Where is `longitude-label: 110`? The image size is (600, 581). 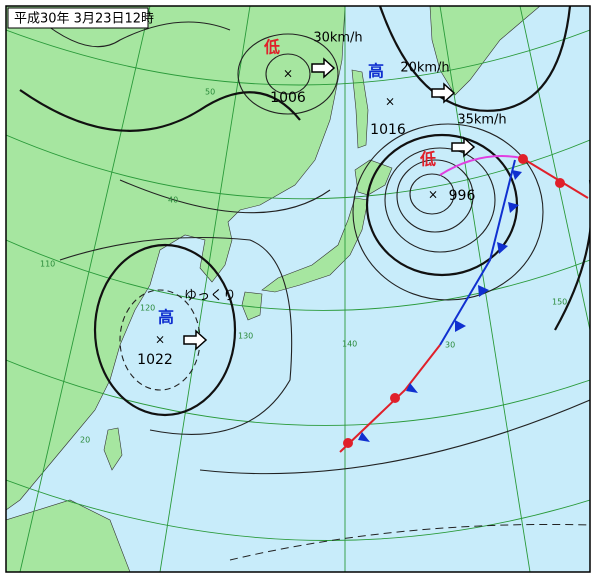 longitude-label: 110 is located at coordinates (47, 264).